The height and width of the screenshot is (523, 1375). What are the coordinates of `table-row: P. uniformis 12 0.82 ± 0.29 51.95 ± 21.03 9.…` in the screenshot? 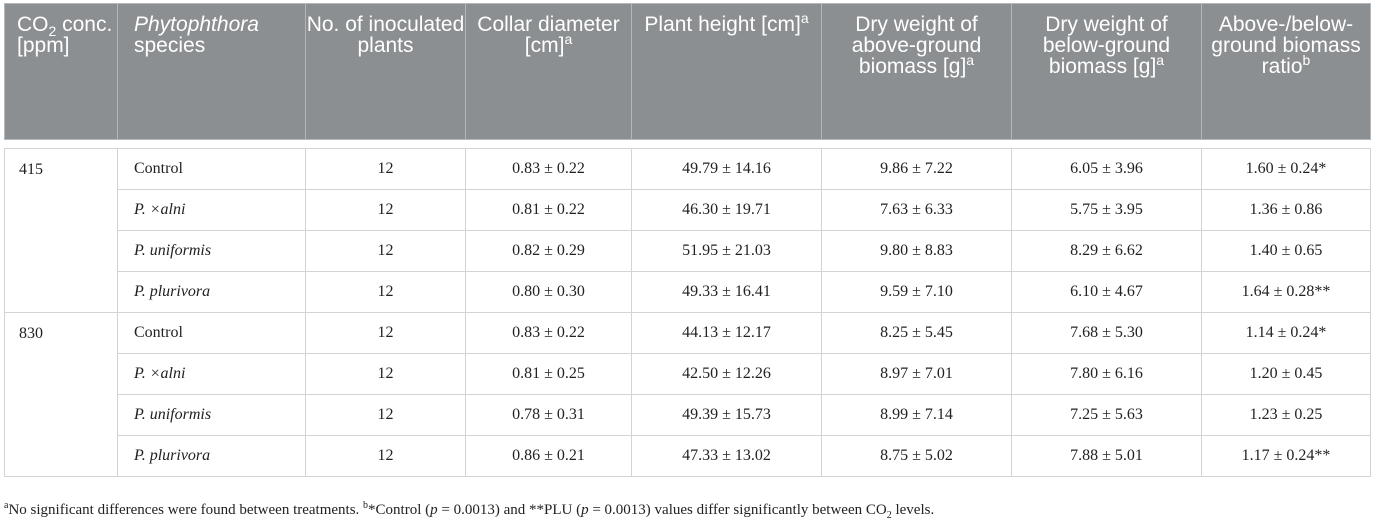 It's located at (688, 251).